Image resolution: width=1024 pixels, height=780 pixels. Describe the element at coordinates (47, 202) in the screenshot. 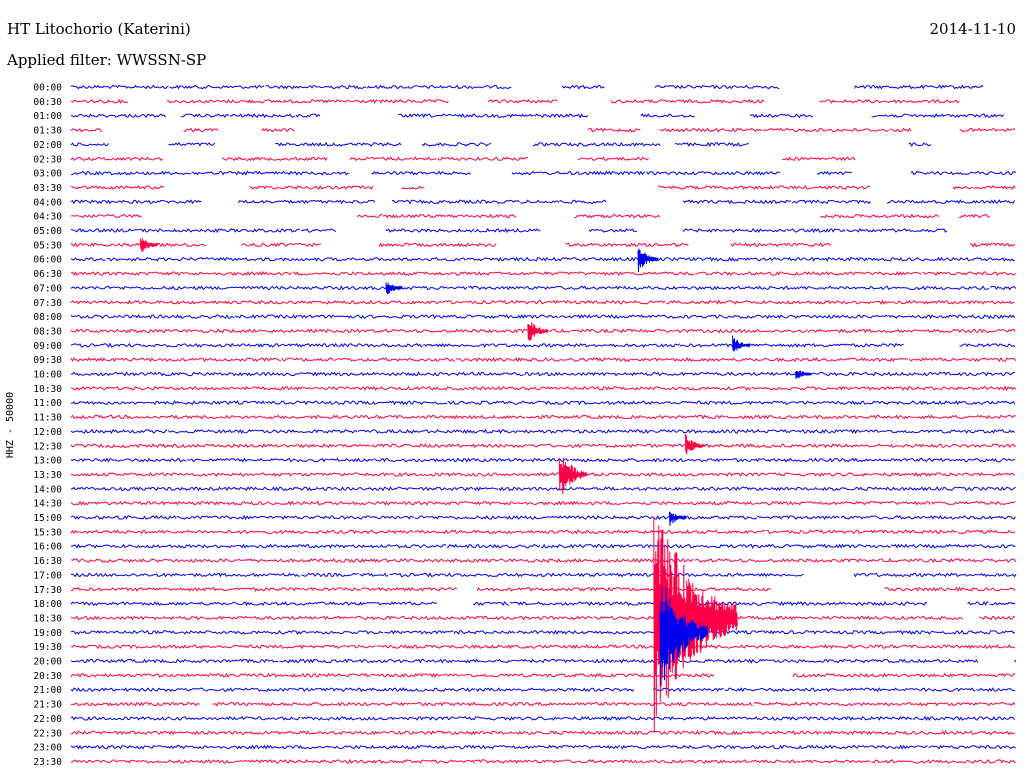

I see `row-time-label: 04:00` at that location.